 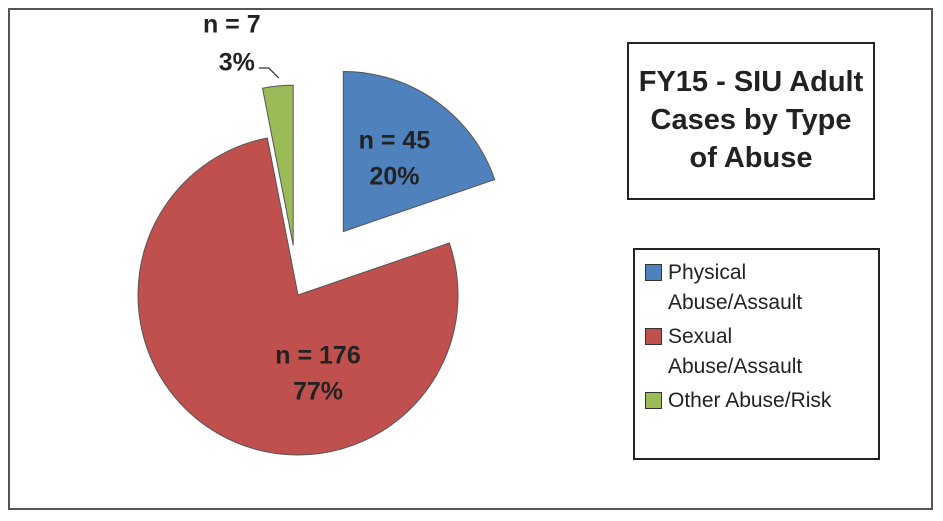 I want to click on leader-line, so click(x=269, y=73).